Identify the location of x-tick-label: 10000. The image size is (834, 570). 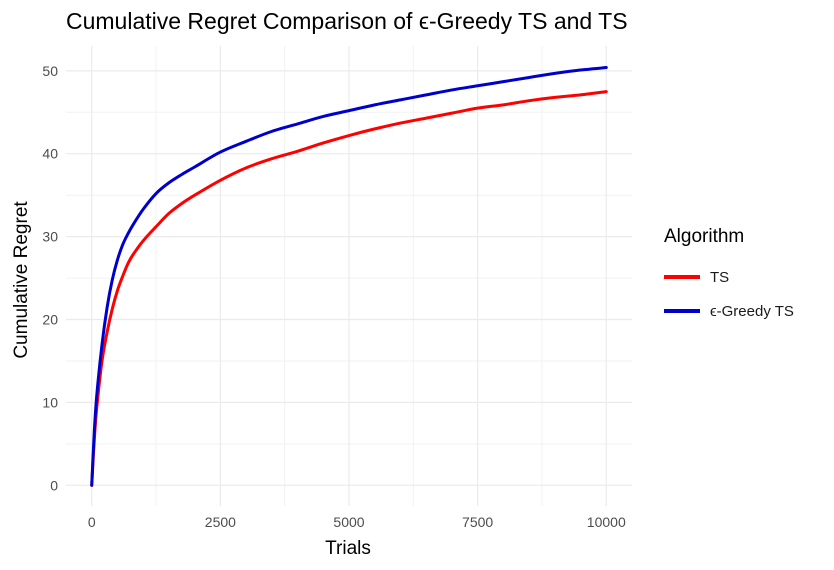
(606, 522).